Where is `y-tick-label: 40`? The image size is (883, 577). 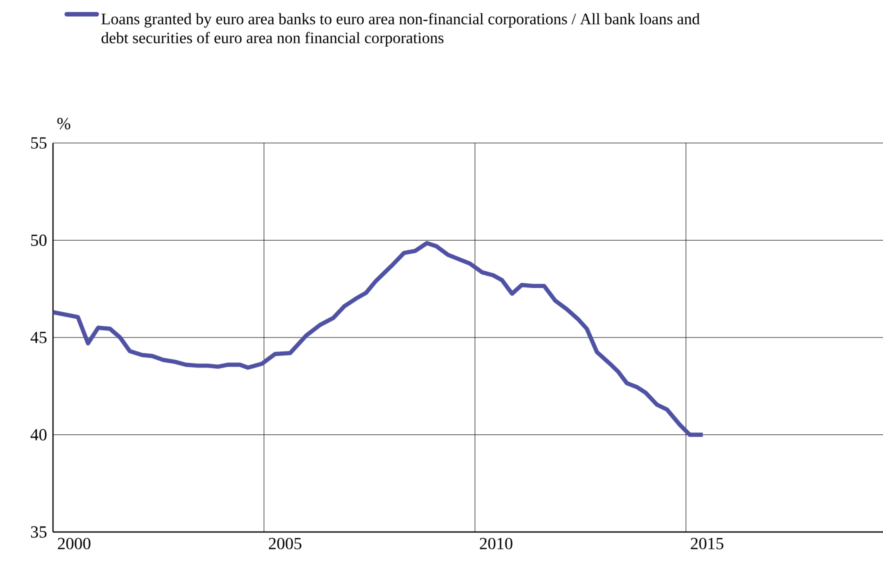 y-tick-label: 40 is located at coordinates (38, 434).